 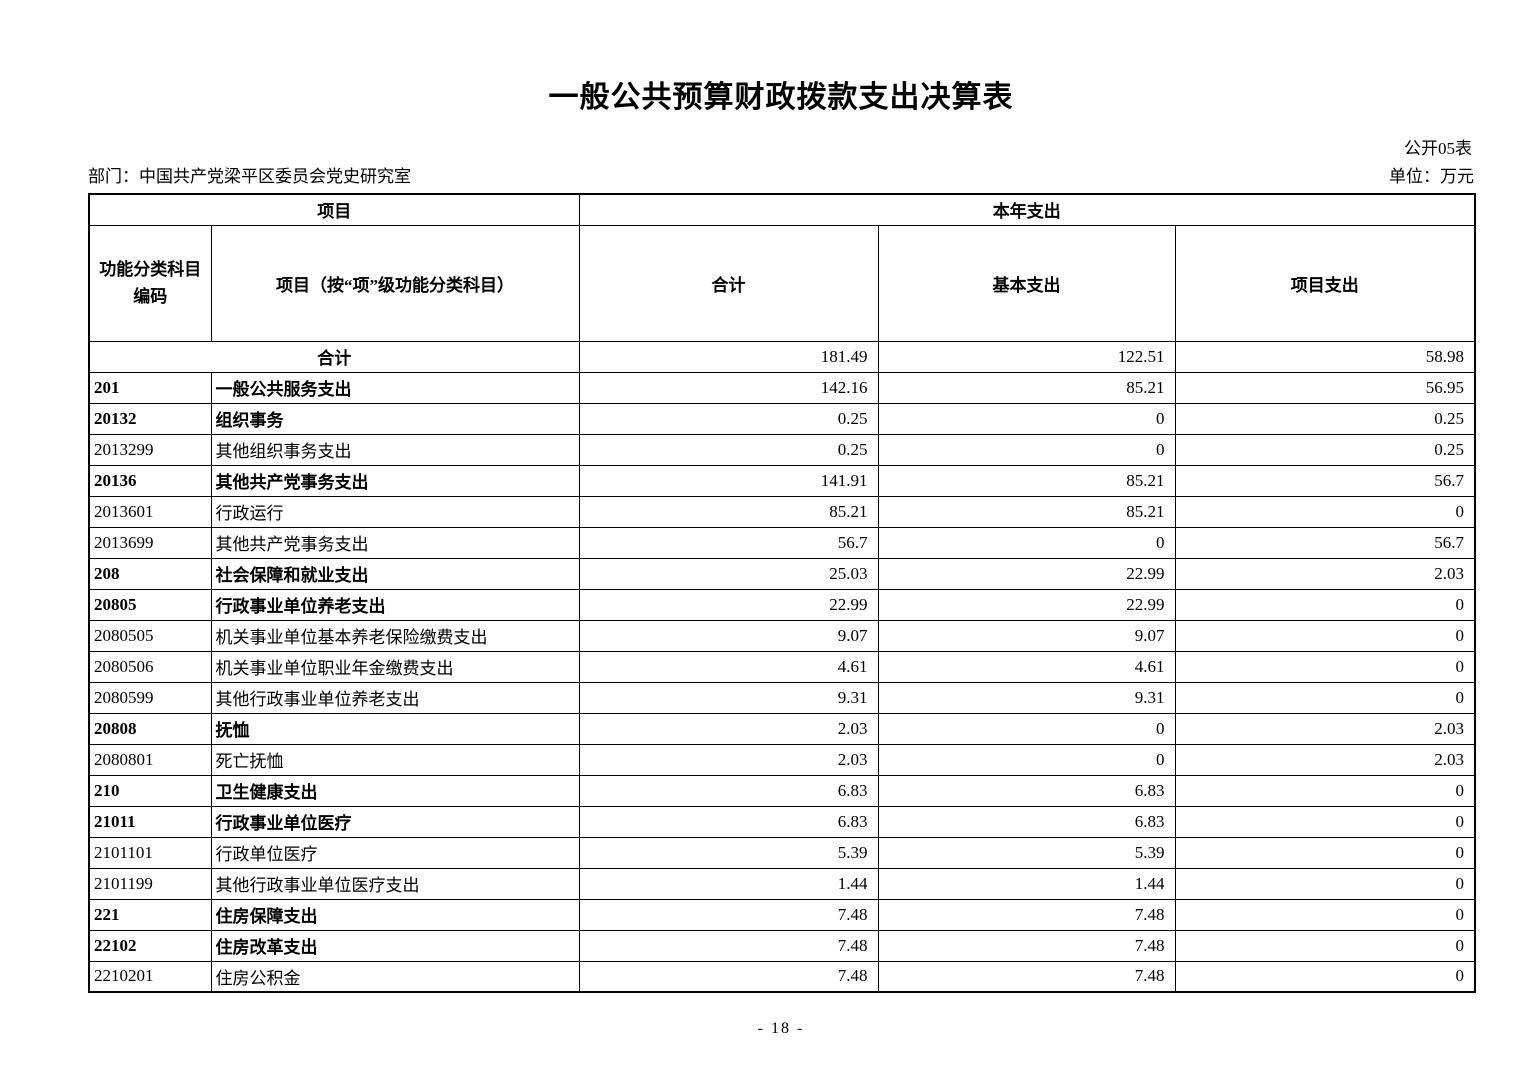 I want to click on grand-total-project: 58.98, so click(x=1325, y=356).